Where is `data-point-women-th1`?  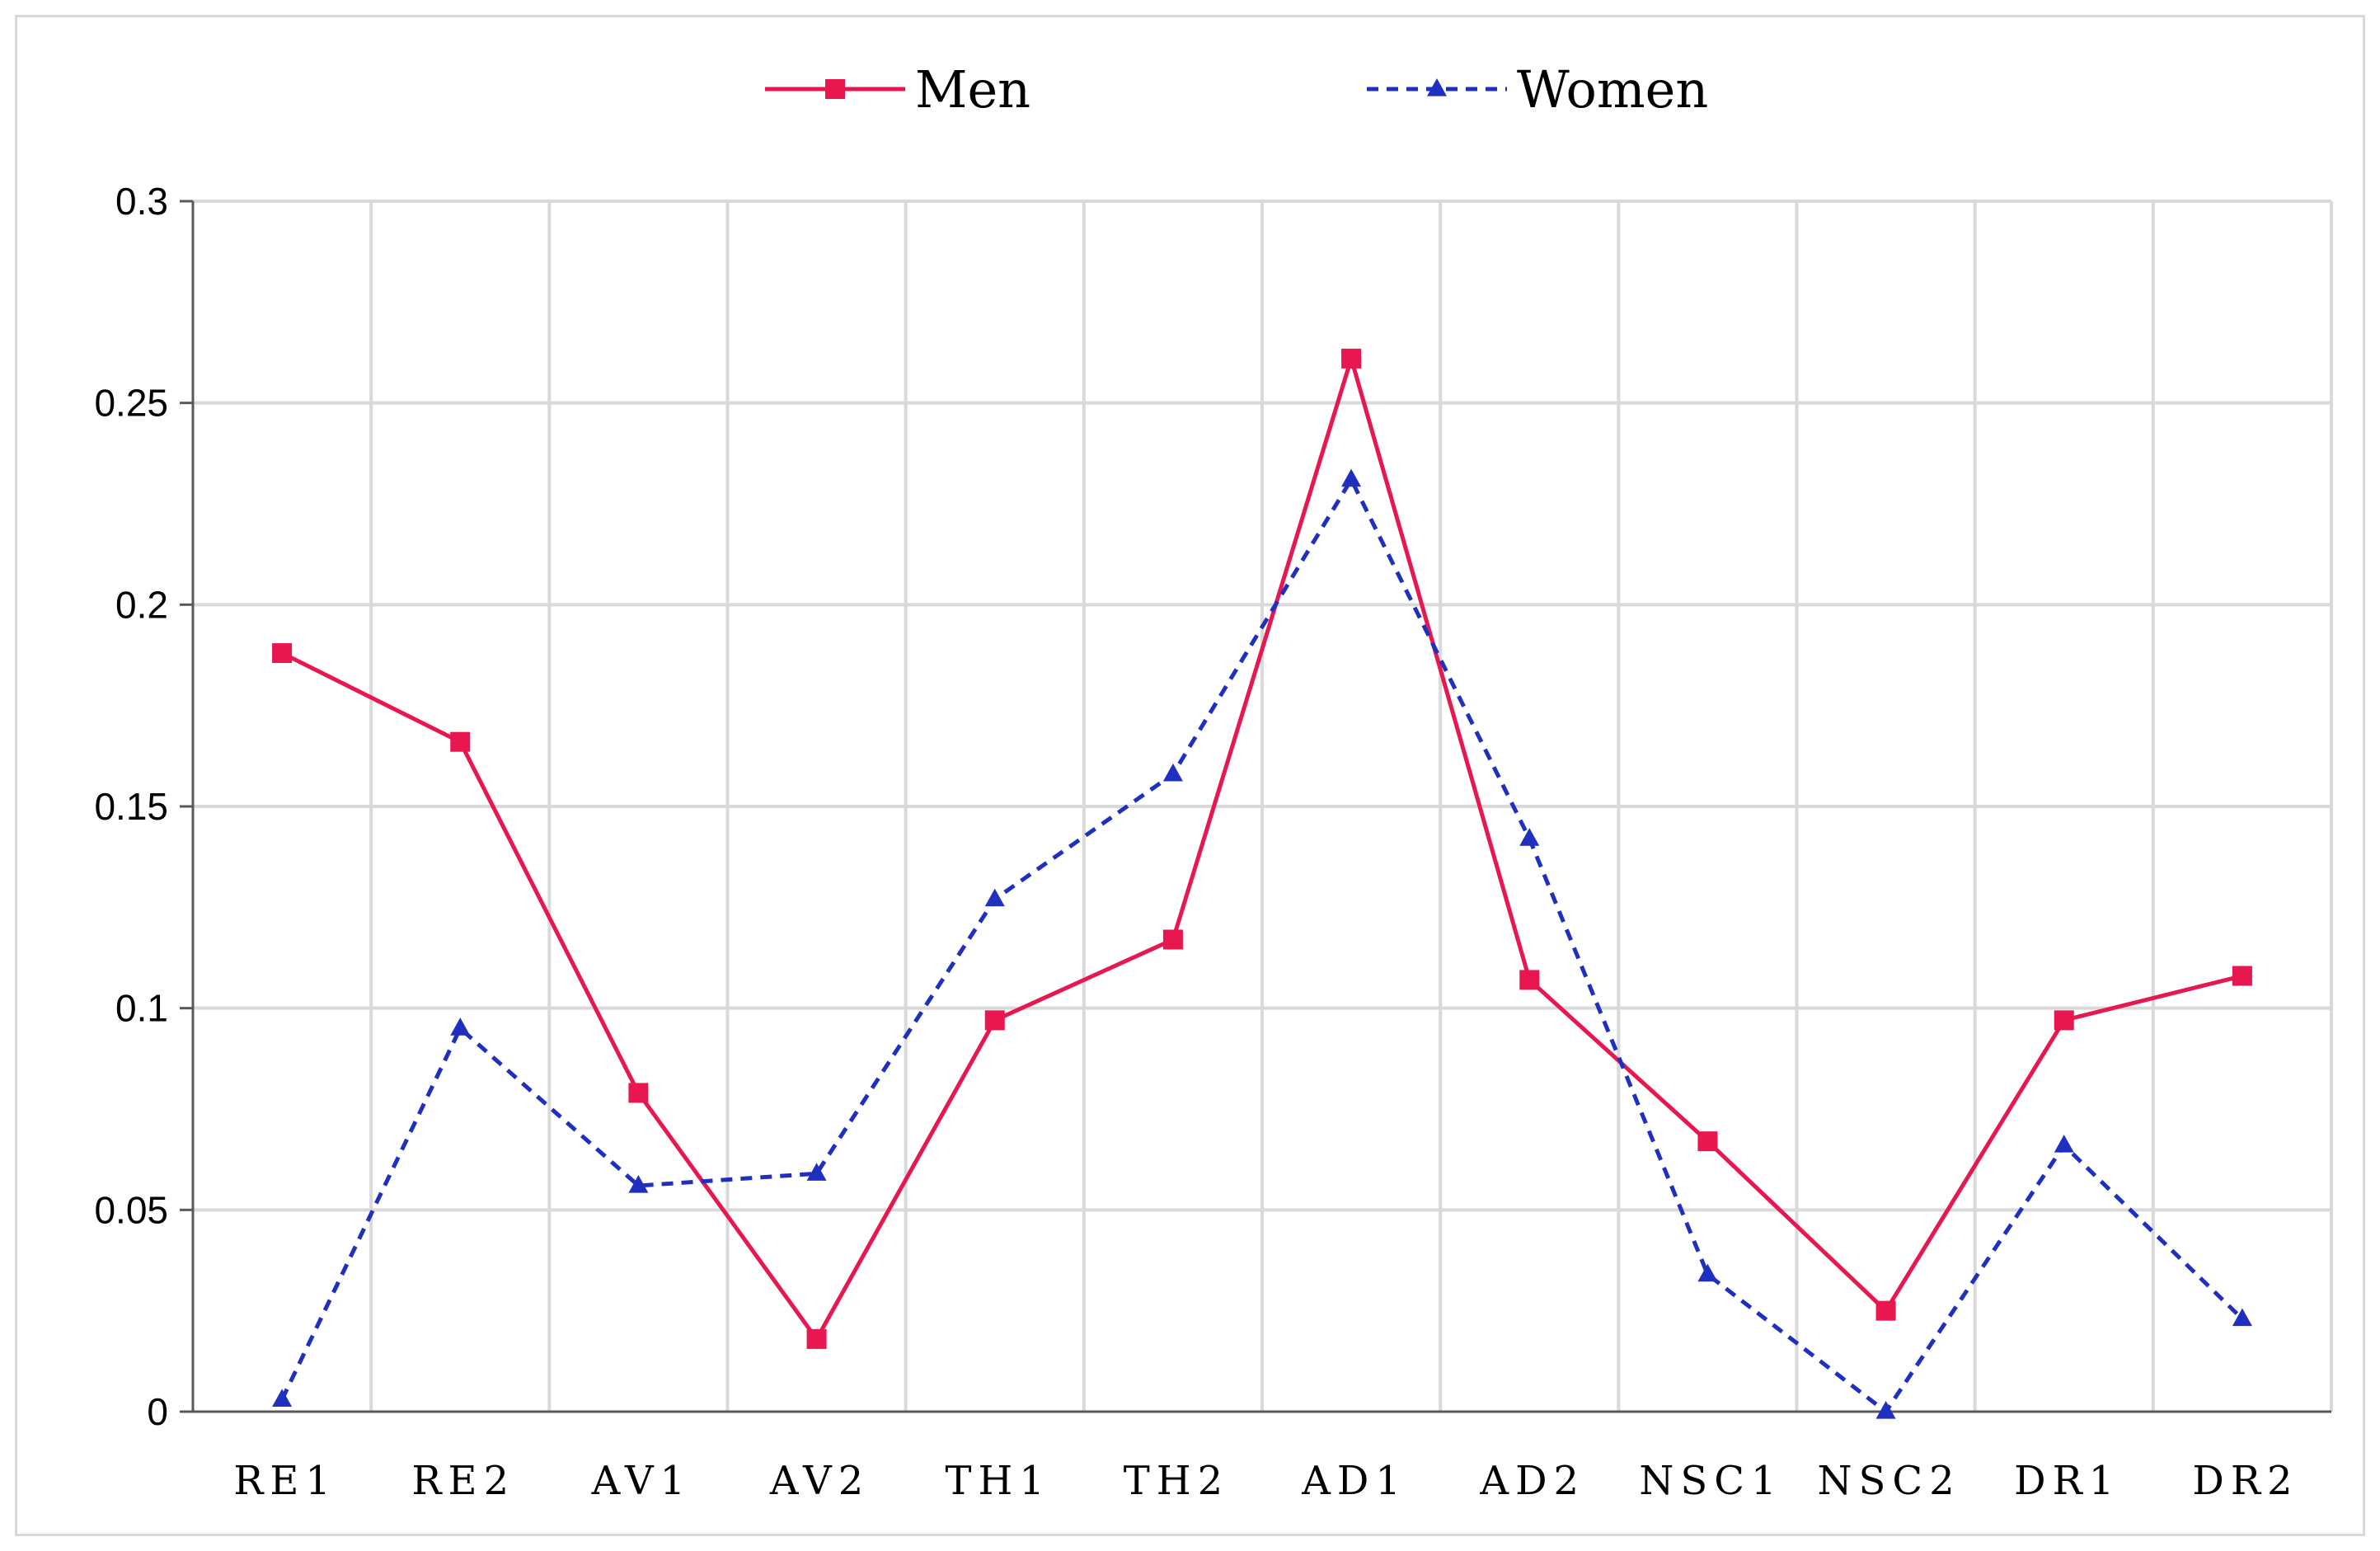
data-point-women-th1 is located at coordinates (994, 897).